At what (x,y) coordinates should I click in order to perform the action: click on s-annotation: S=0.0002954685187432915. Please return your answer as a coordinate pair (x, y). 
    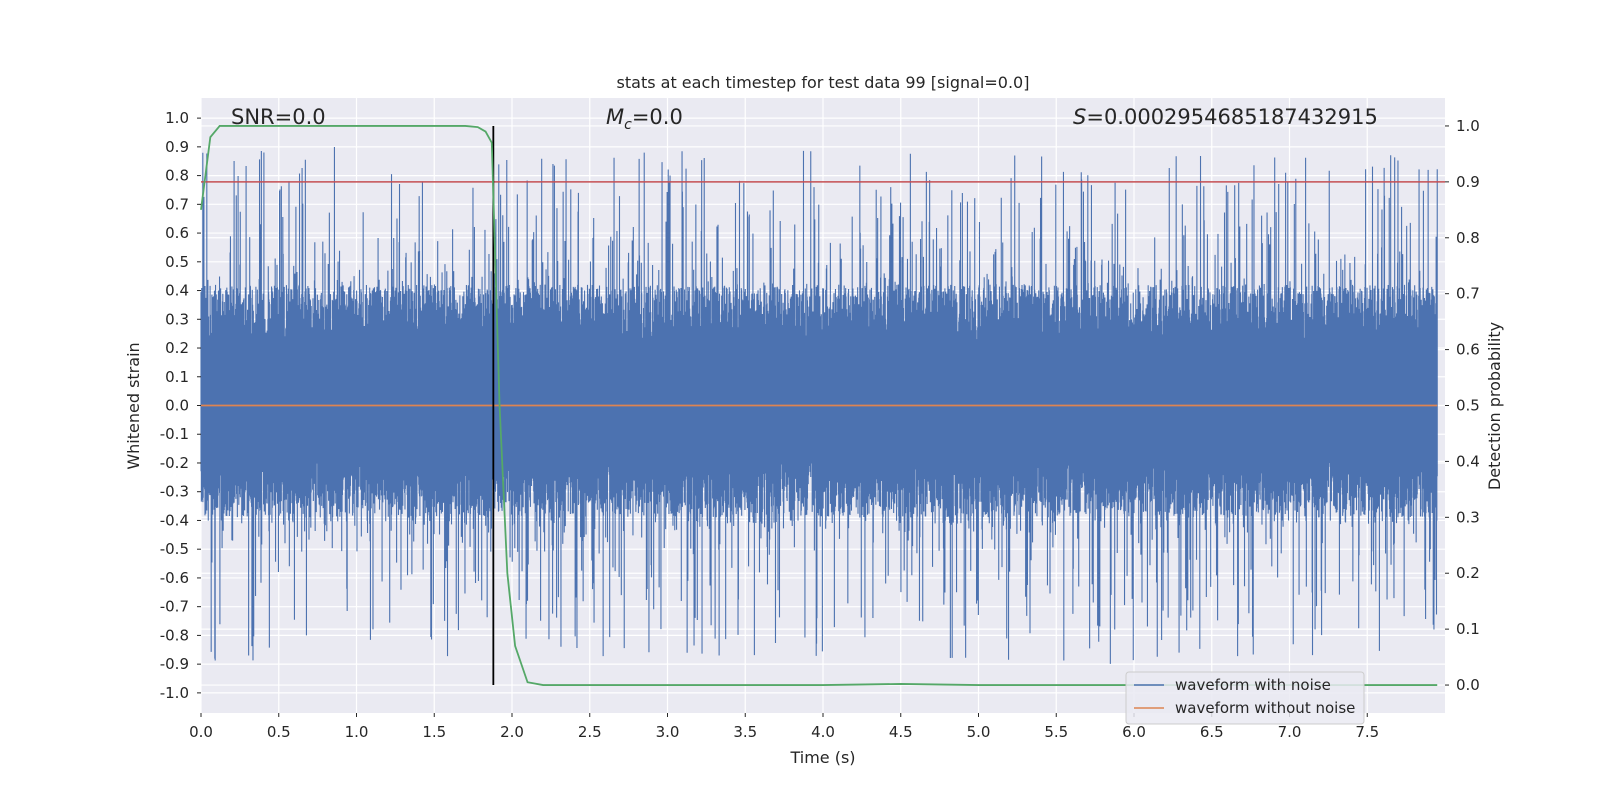
    Looking at the image, I should click on (1225, 117).